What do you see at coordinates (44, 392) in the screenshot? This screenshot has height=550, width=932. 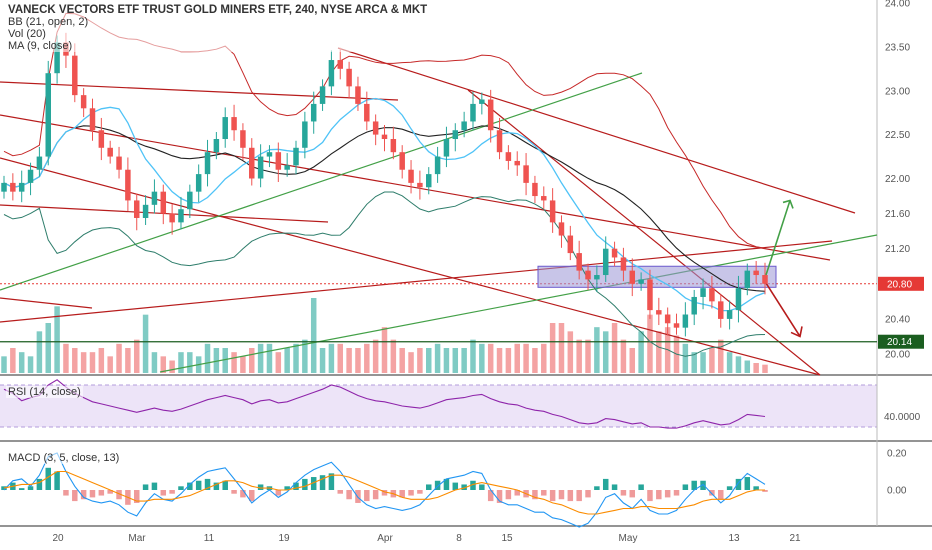 I see `rsi-legend: RSI (14, close)` at bounding box center [44, 392].